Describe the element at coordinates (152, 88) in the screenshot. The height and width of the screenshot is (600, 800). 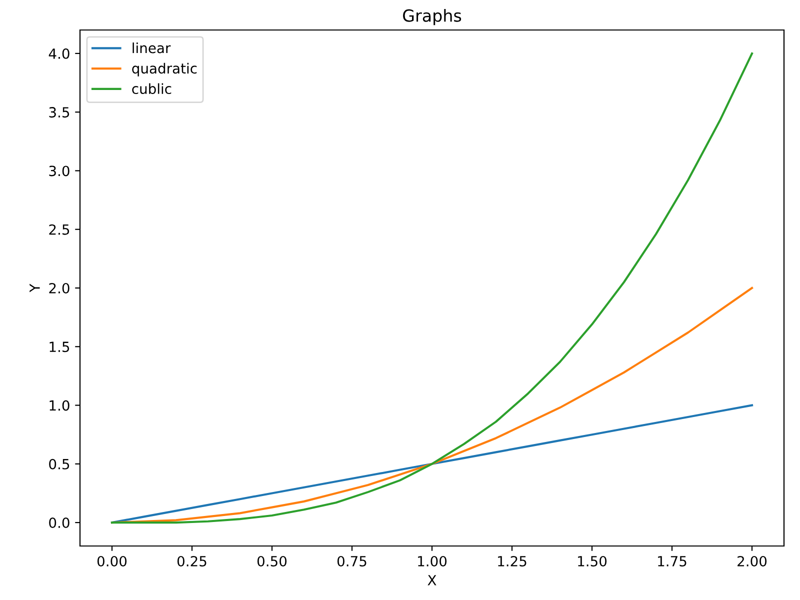
I see `legend-label: cublic` at that location.